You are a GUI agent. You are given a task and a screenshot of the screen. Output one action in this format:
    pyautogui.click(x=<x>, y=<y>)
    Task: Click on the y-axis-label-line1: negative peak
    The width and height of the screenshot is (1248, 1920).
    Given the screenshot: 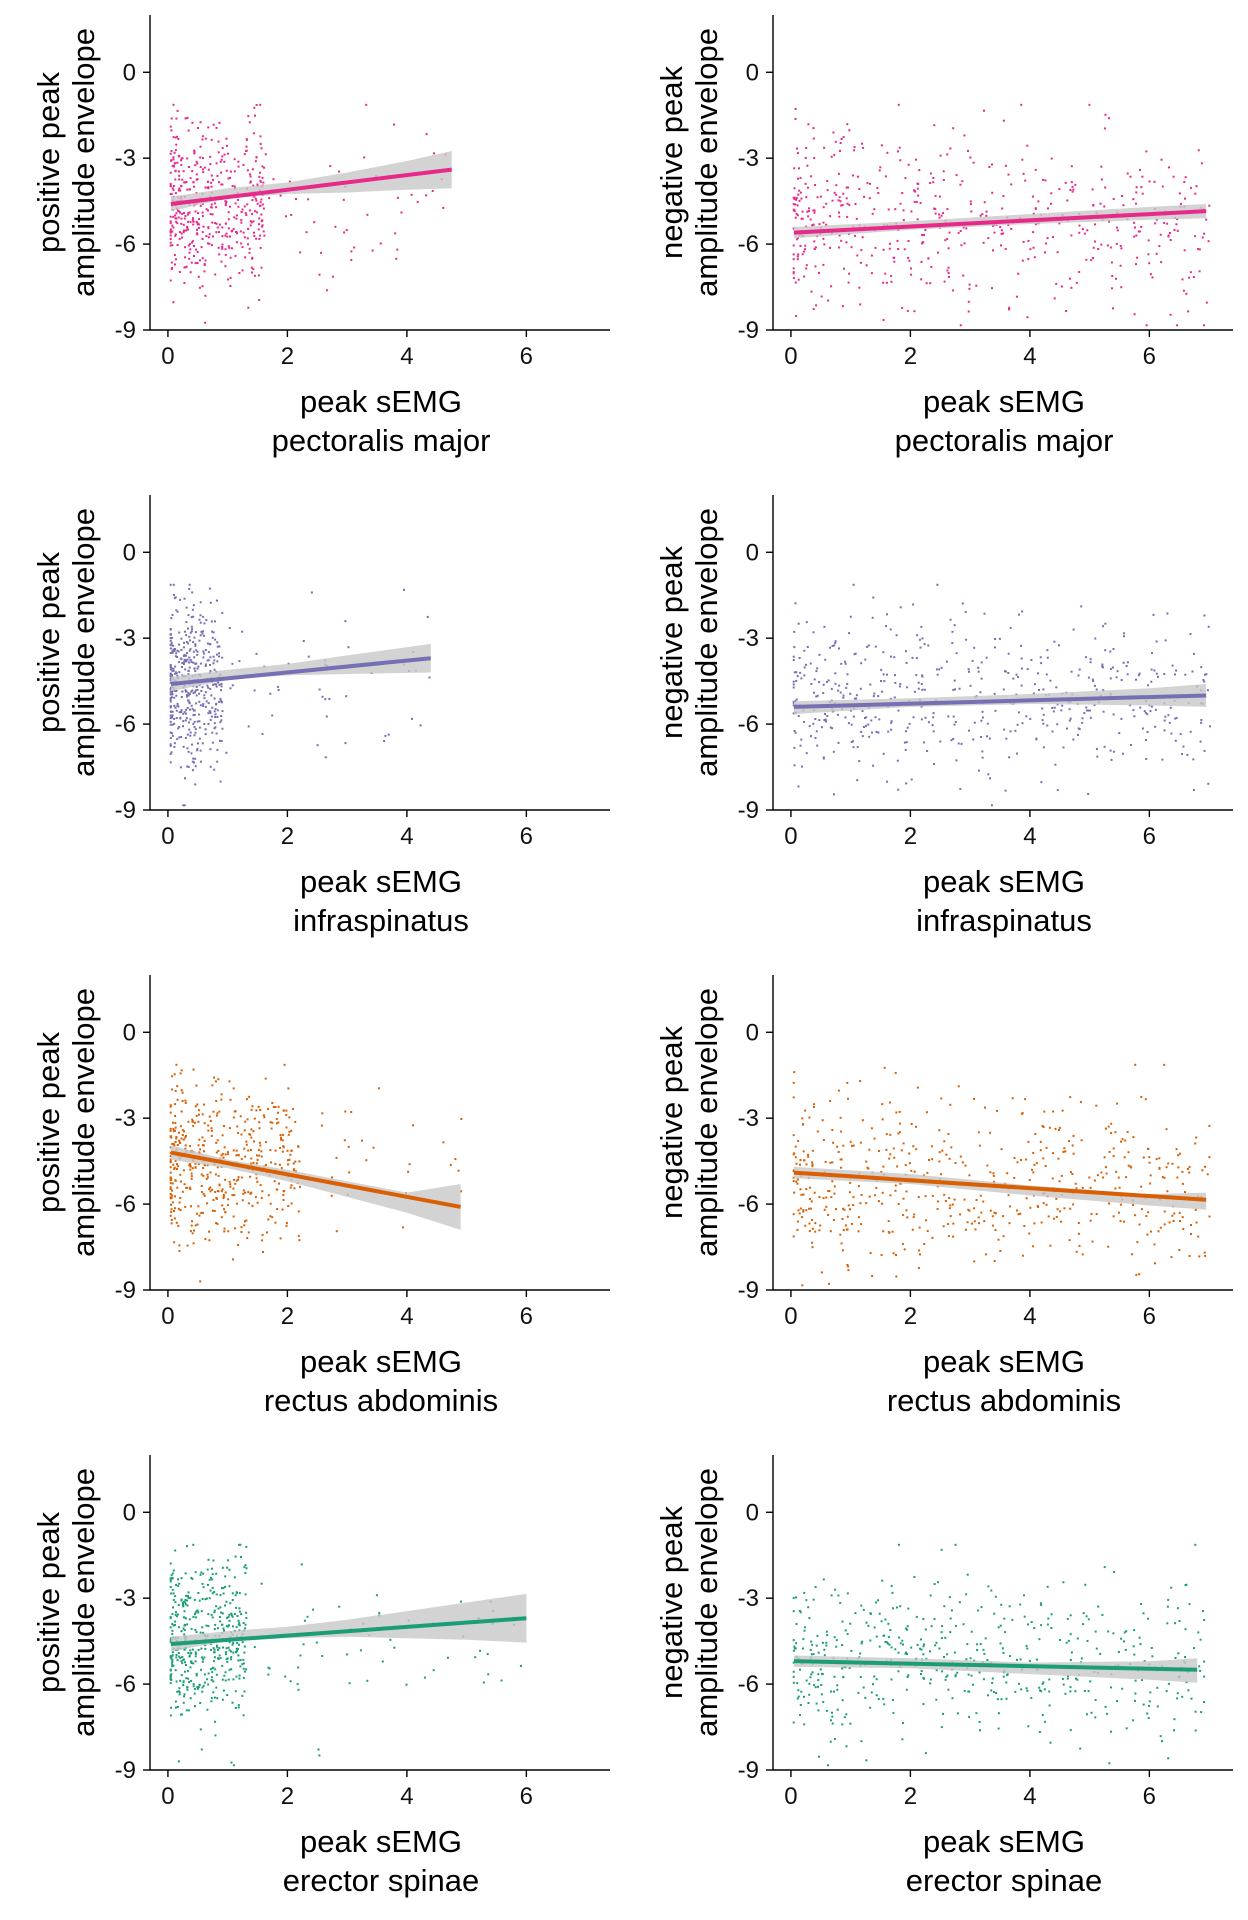 What is the action you would take?
    pyautogui.click(x=671, y=1122)
    